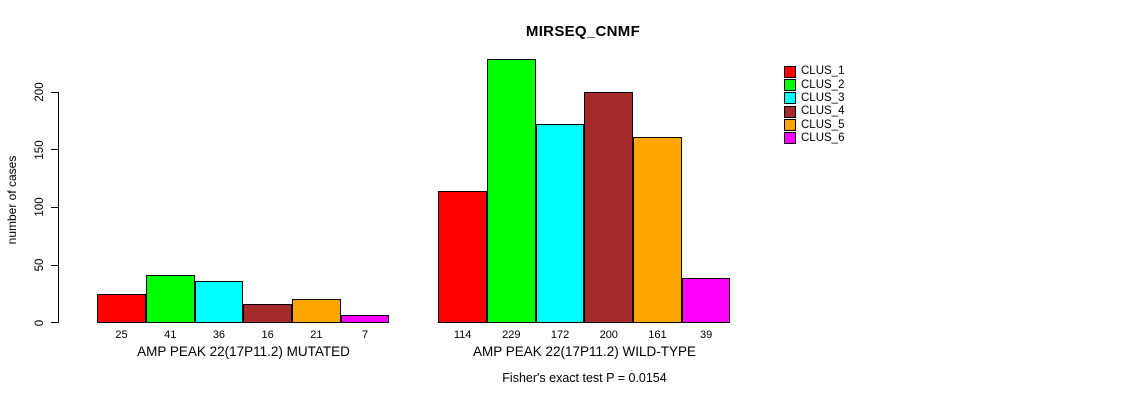 This screenshot has width=1140, height=400. What do you see at coordinates (583, 31) in the screenshot?
I see `chart-title: MIRSEQ_CNMF` at bounding box center [583, 31].